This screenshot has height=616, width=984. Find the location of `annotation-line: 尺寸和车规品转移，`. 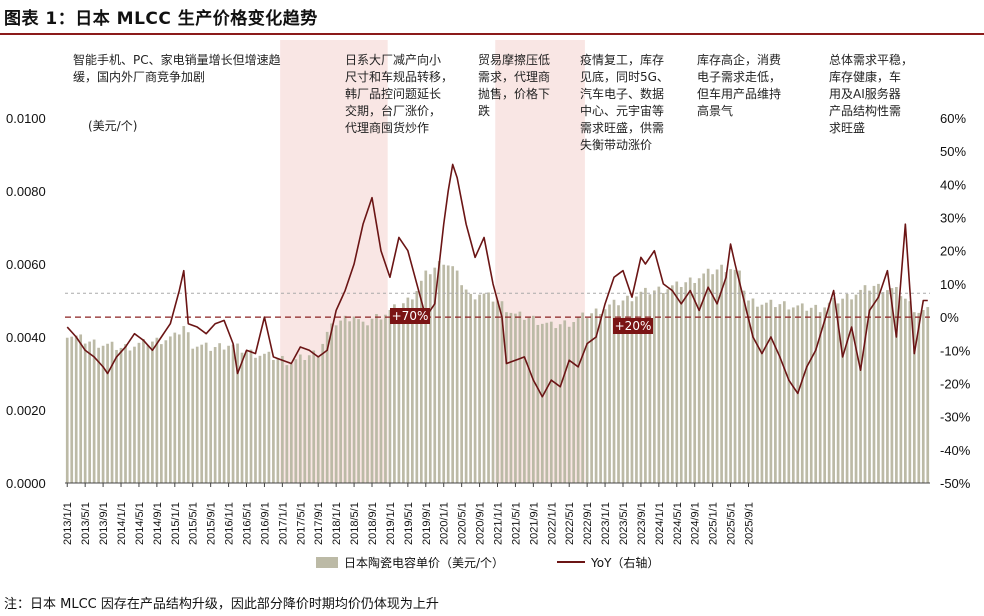

annotation-line: 尺寸和车规品转移， is located at coordinates (399, 76).